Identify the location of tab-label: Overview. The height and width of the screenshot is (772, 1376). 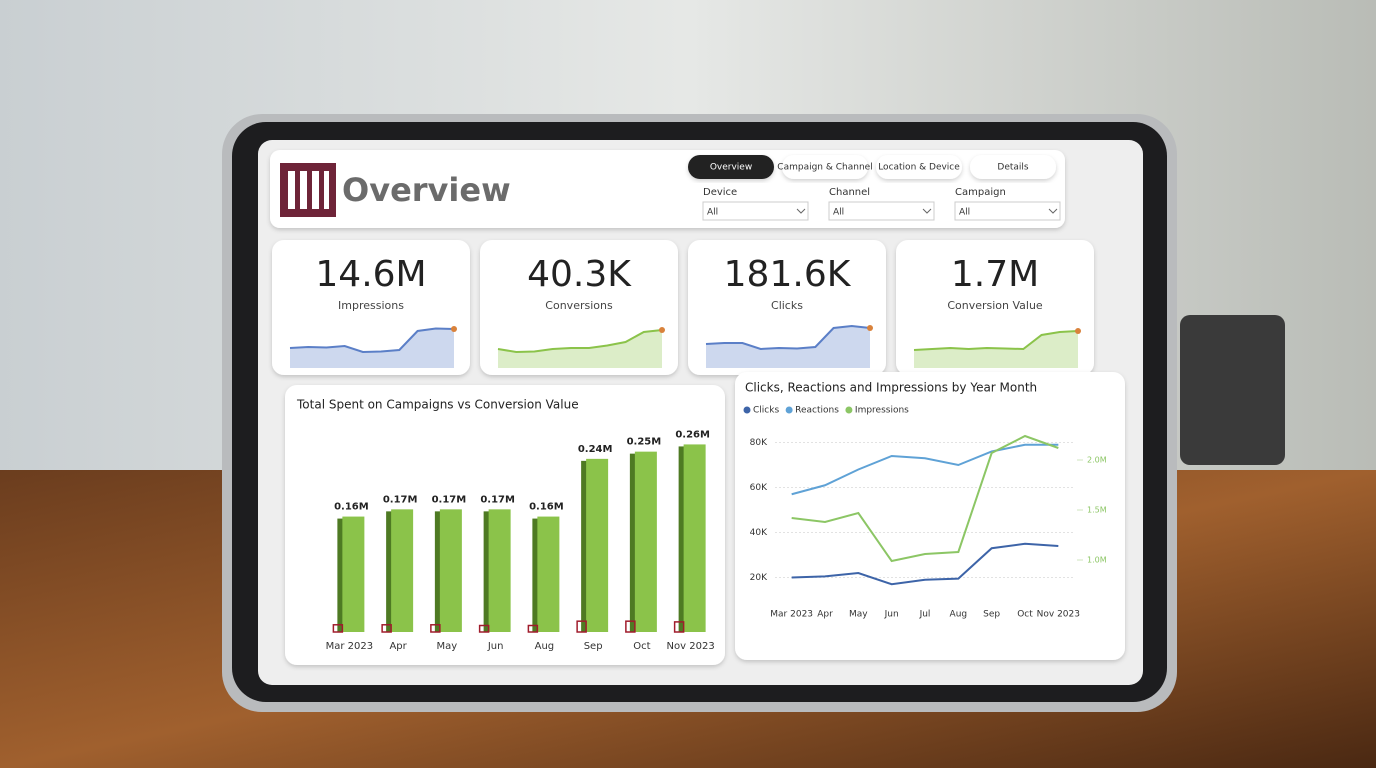
(731, 168).